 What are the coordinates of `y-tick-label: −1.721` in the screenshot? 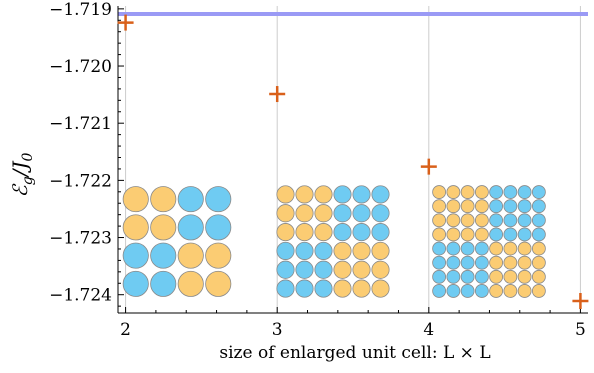 It's located at (80, 124).